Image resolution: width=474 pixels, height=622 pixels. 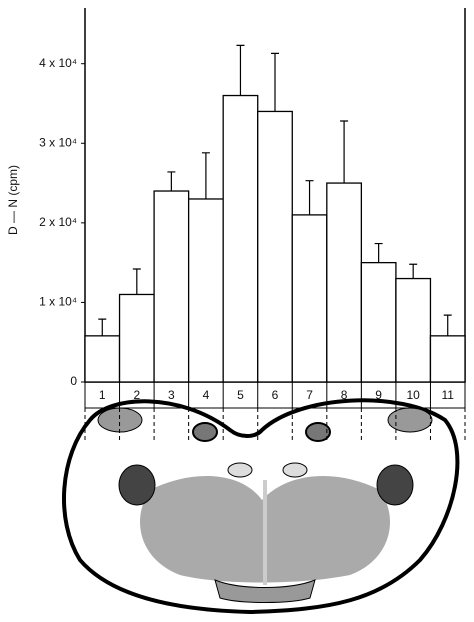 I want to click on x-tick-label: 6, so click(x=275, y=395).